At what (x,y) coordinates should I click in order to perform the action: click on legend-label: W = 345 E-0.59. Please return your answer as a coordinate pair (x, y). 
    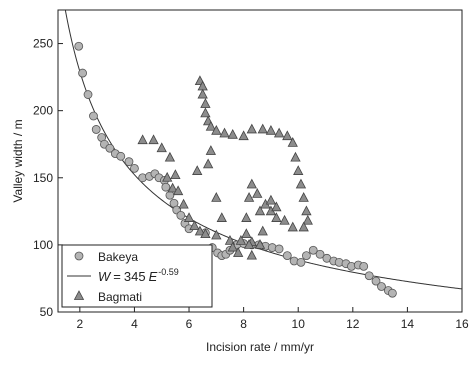
    Looking at the image, I should click on (138, 275).